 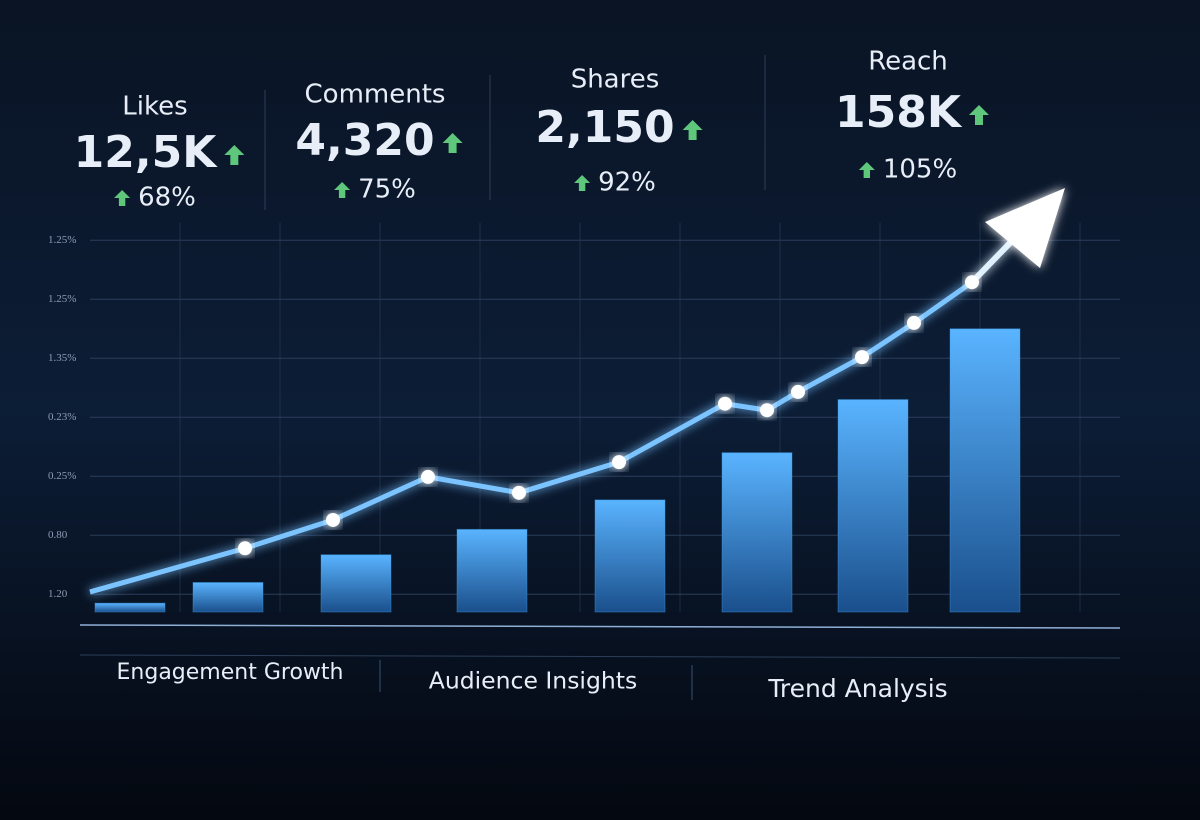 I want to click on y-tick-label: 0.80, so click(x=58, y=535).